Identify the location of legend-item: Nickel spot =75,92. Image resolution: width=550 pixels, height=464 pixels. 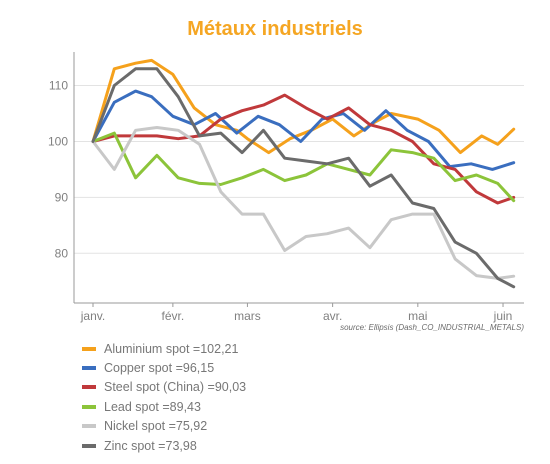
(164, 426).